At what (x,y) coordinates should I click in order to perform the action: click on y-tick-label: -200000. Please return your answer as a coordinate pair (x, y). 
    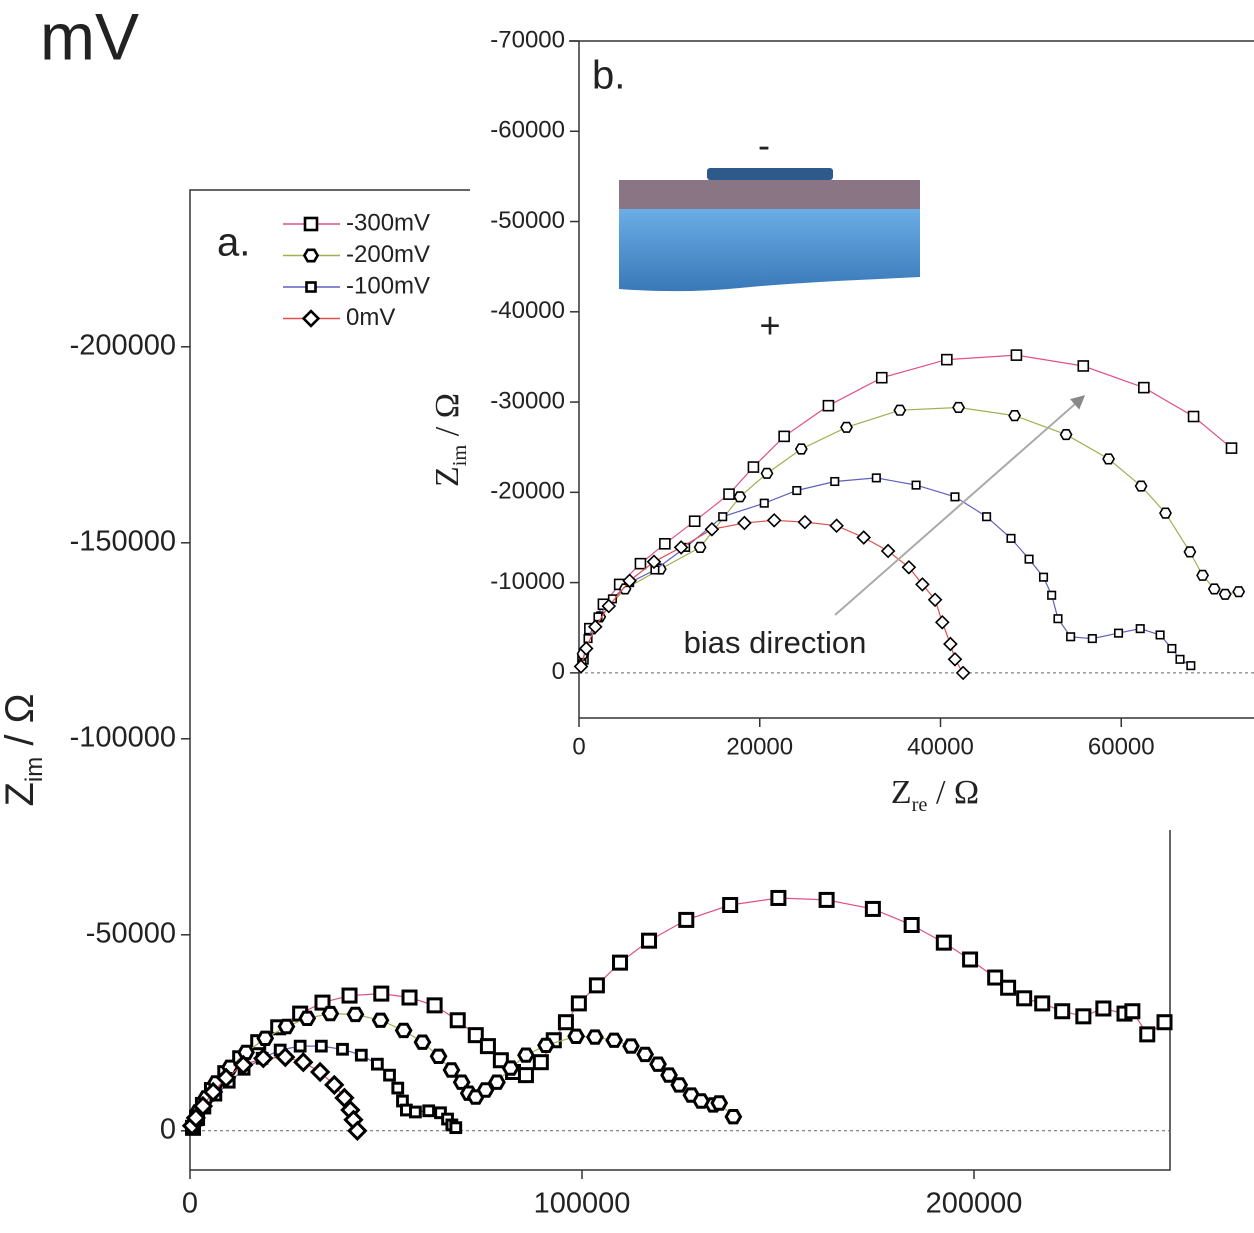
    Looking at the image, I should click on (123, 345).